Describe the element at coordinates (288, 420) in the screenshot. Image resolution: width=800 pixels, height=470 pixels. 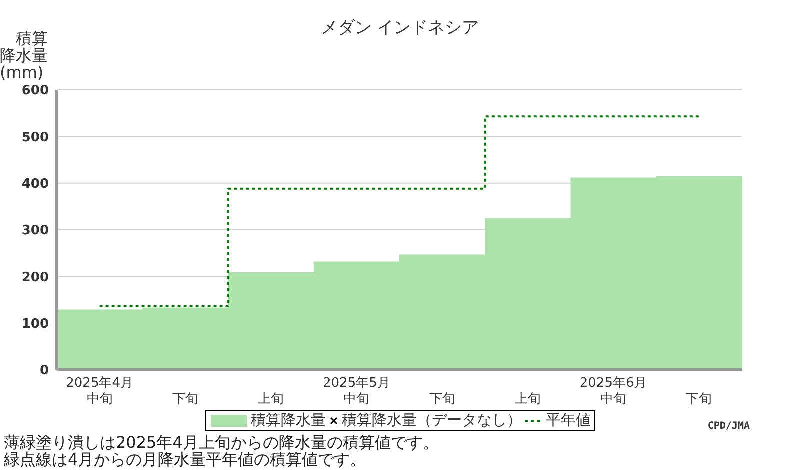
I see `legend-label: 積算降水量` at that location.